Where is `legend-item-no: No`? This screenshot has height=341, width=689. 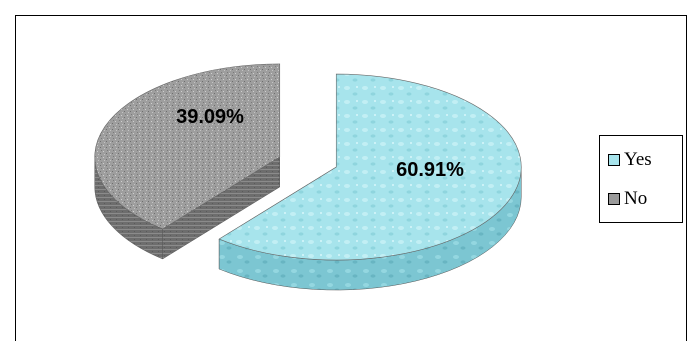
legend-item-no: No is located at coordinates (627, 199).